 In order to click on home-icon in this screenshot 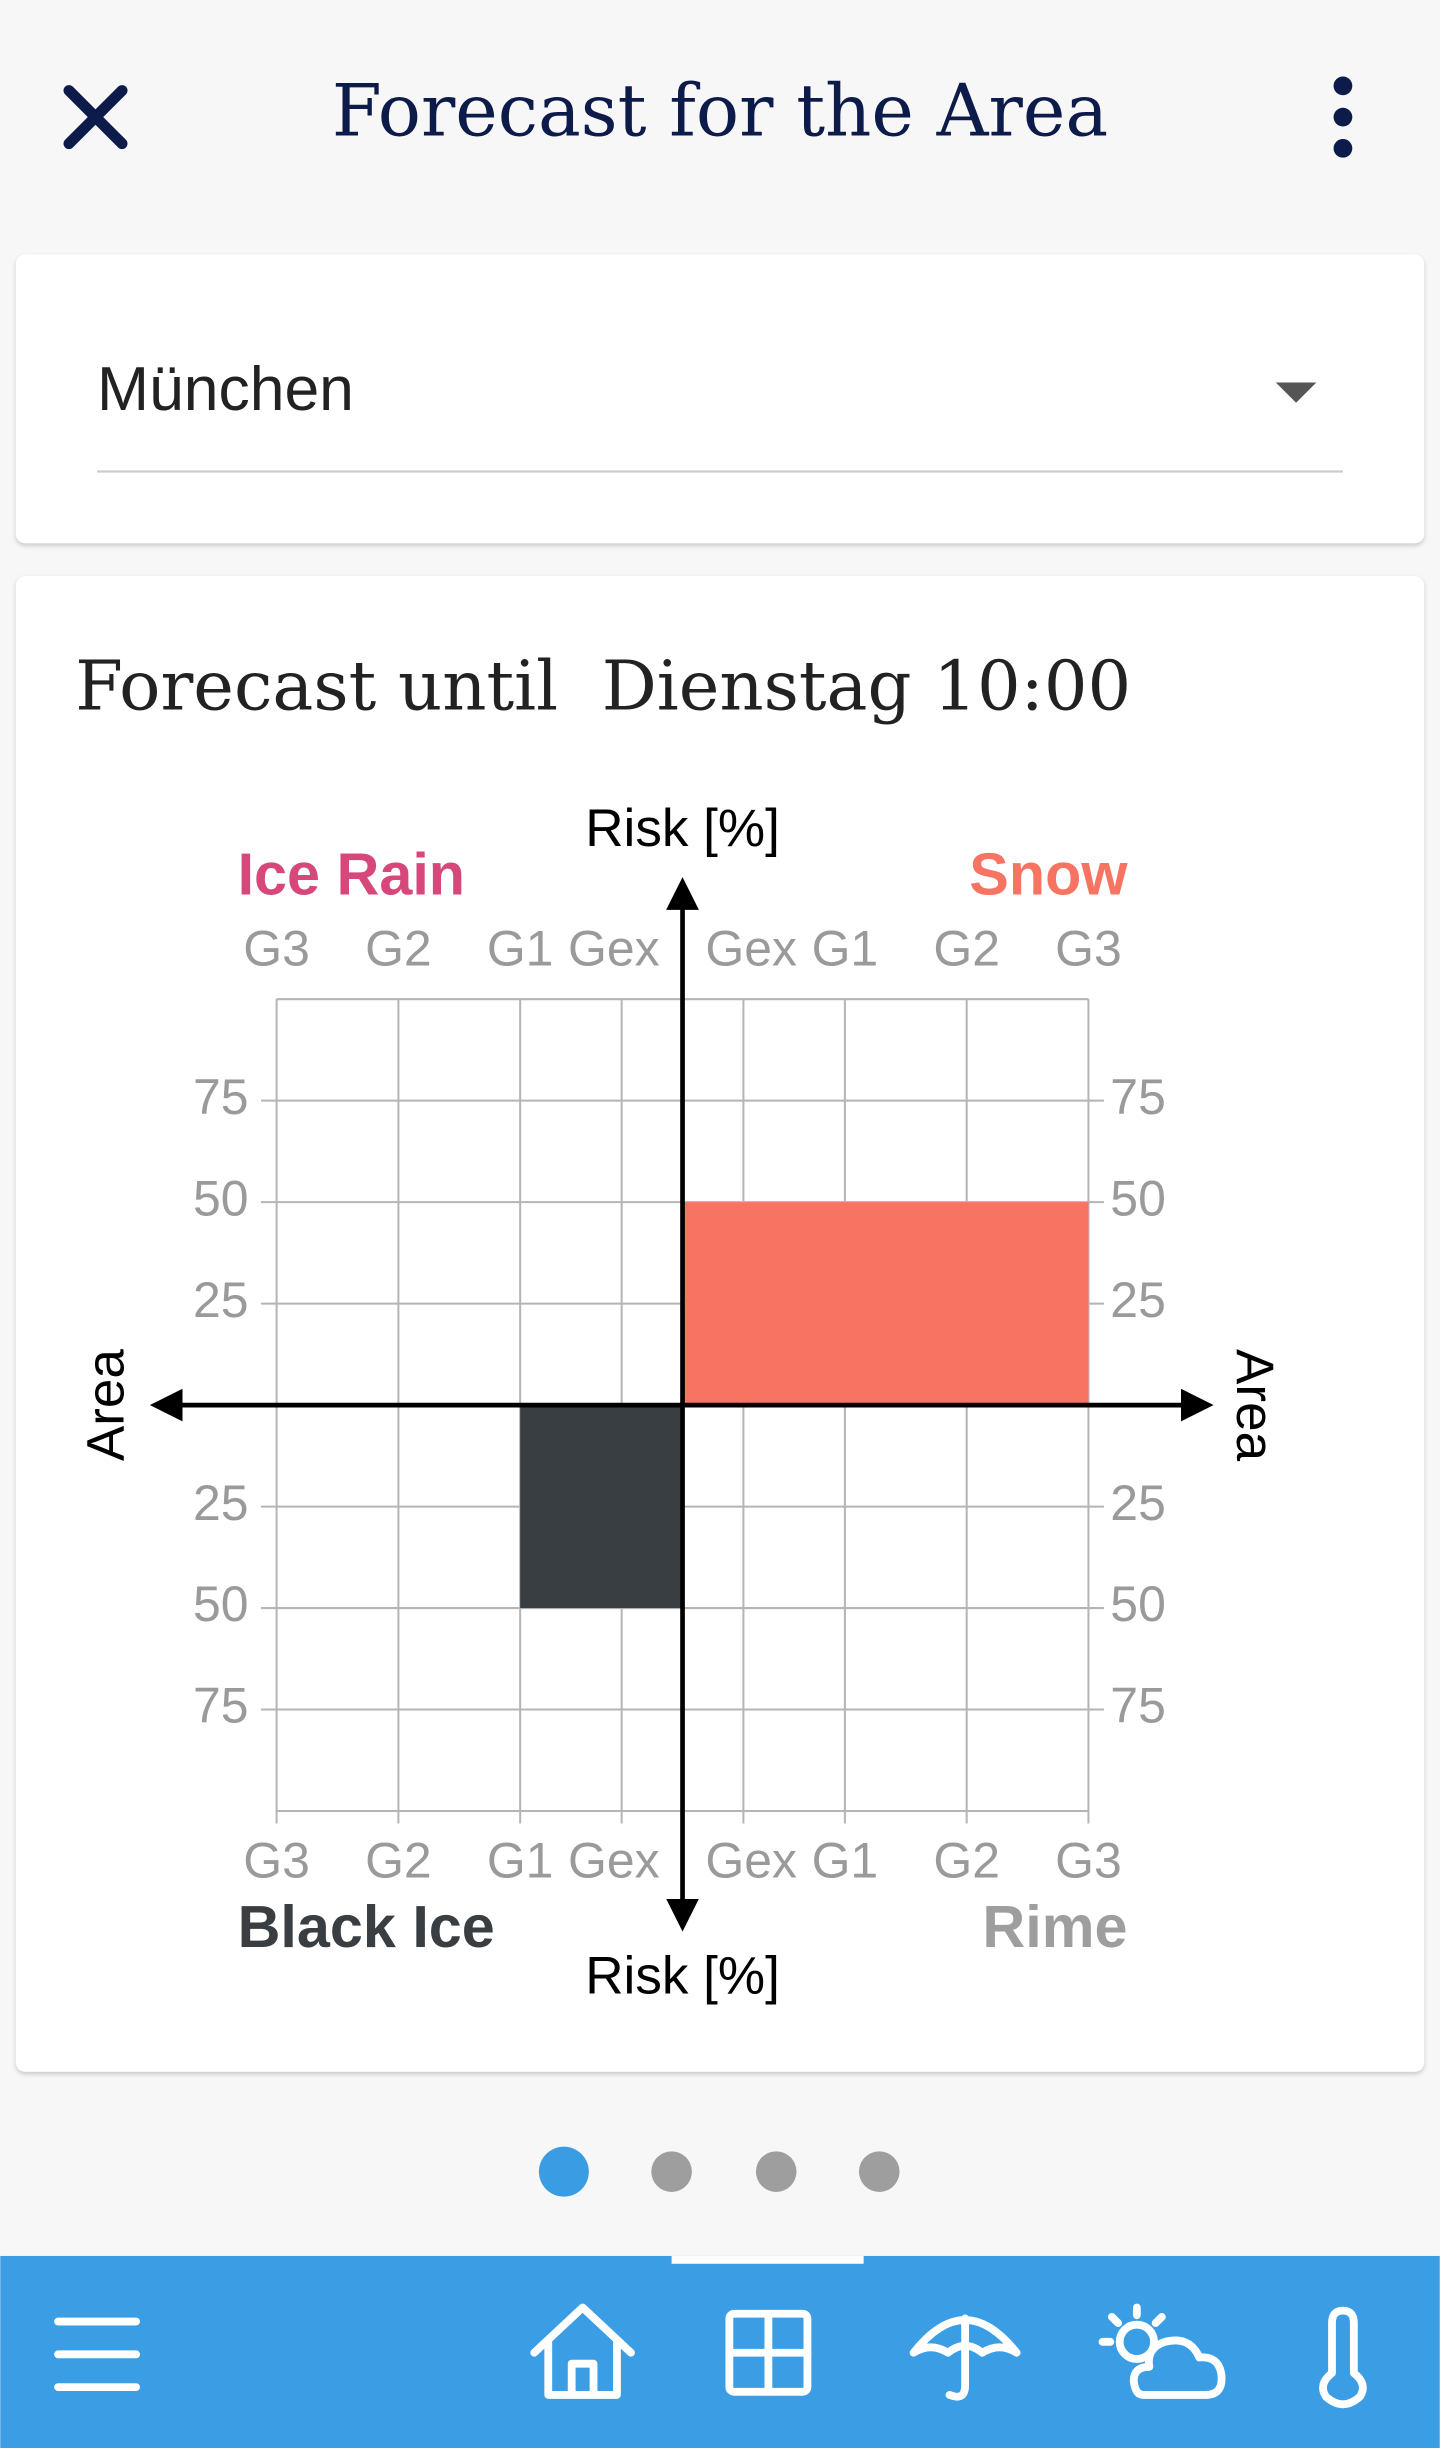, I will do `click(582, 2351)`.